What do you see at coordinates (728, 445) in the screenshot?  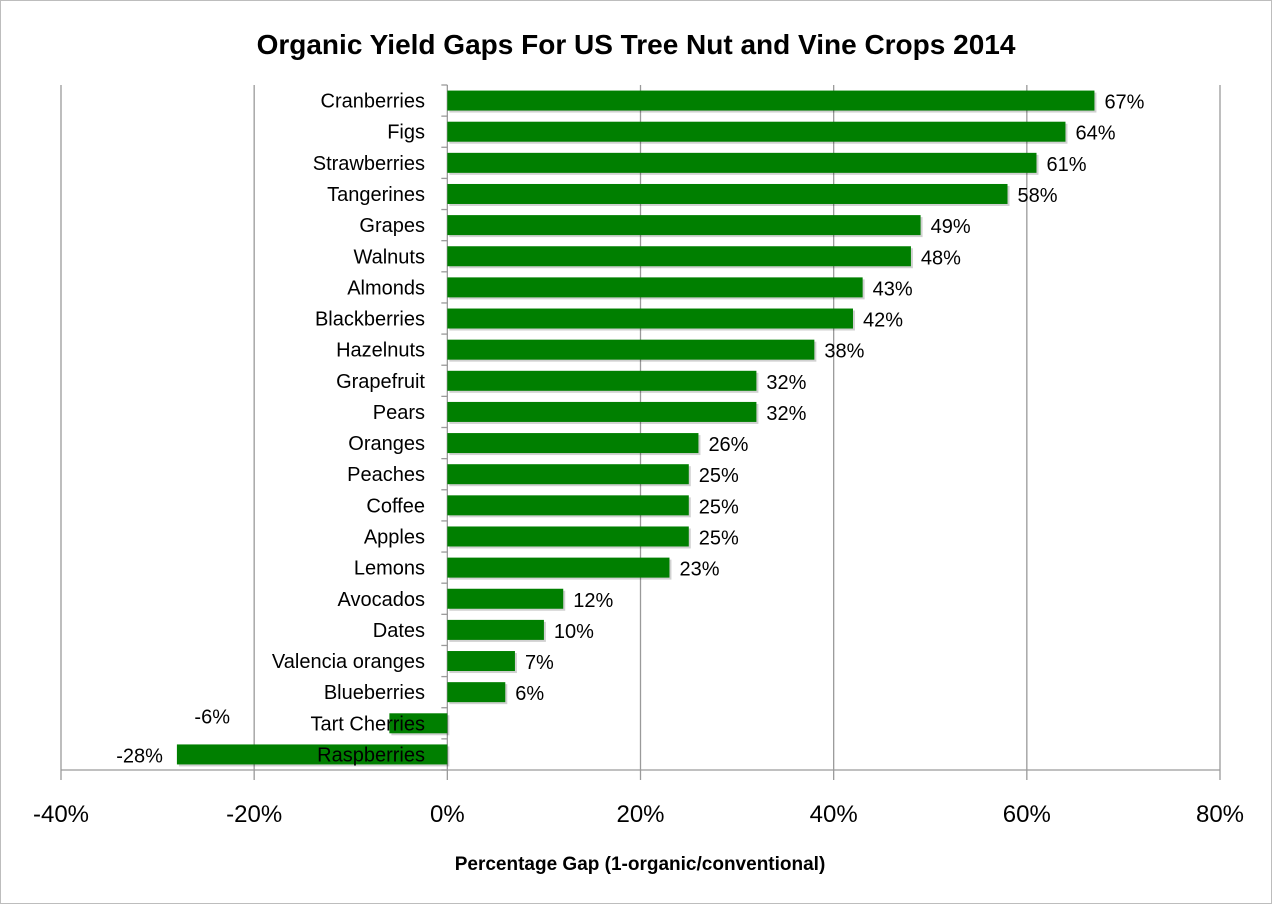 I see `value-label: 26%` at bounding box center [728, 445].